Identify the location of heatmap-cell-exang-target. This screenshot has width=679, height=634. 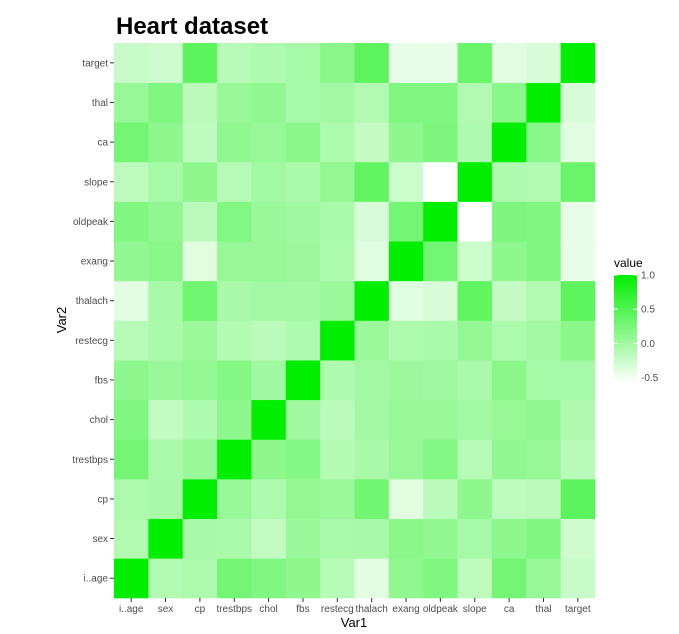
(578, 261).